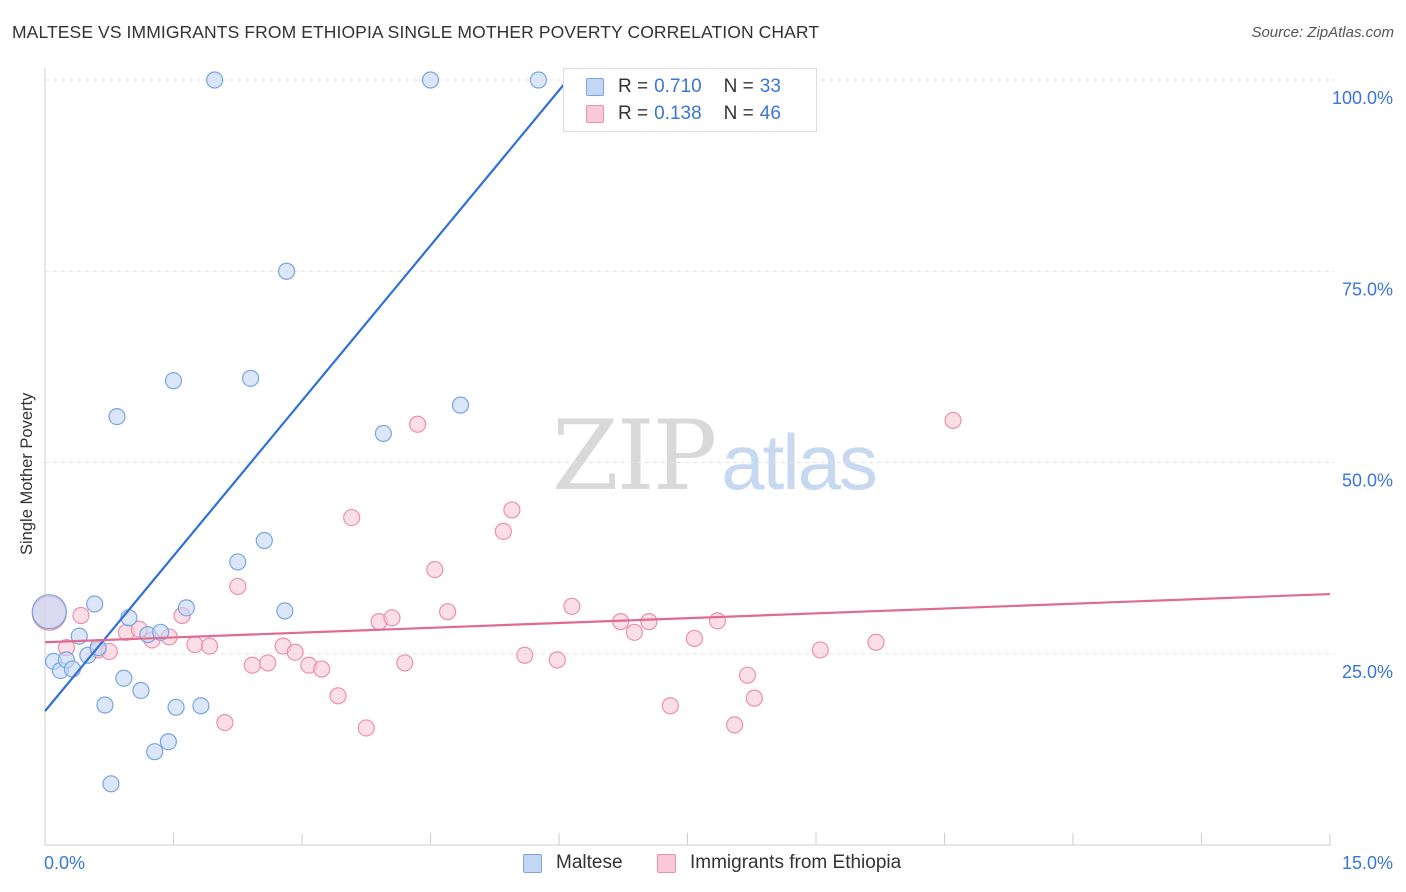 Image resolution: width=1406 pixels, height=892 pixels. I want to click on y-tick-label: 50.0%, so click(1367, 481).